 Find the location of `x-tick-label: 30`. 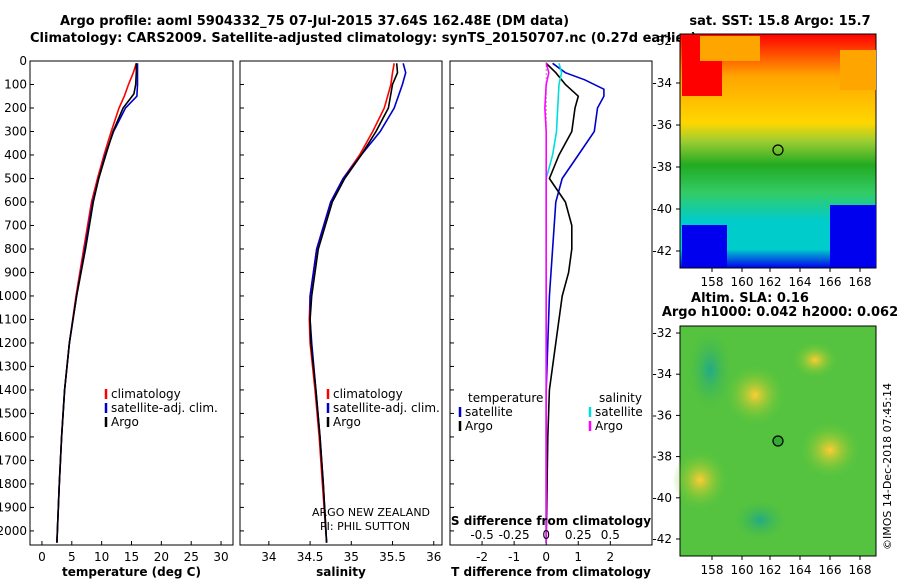

x-tick-label: 30 is located at coordinates (220, 557).